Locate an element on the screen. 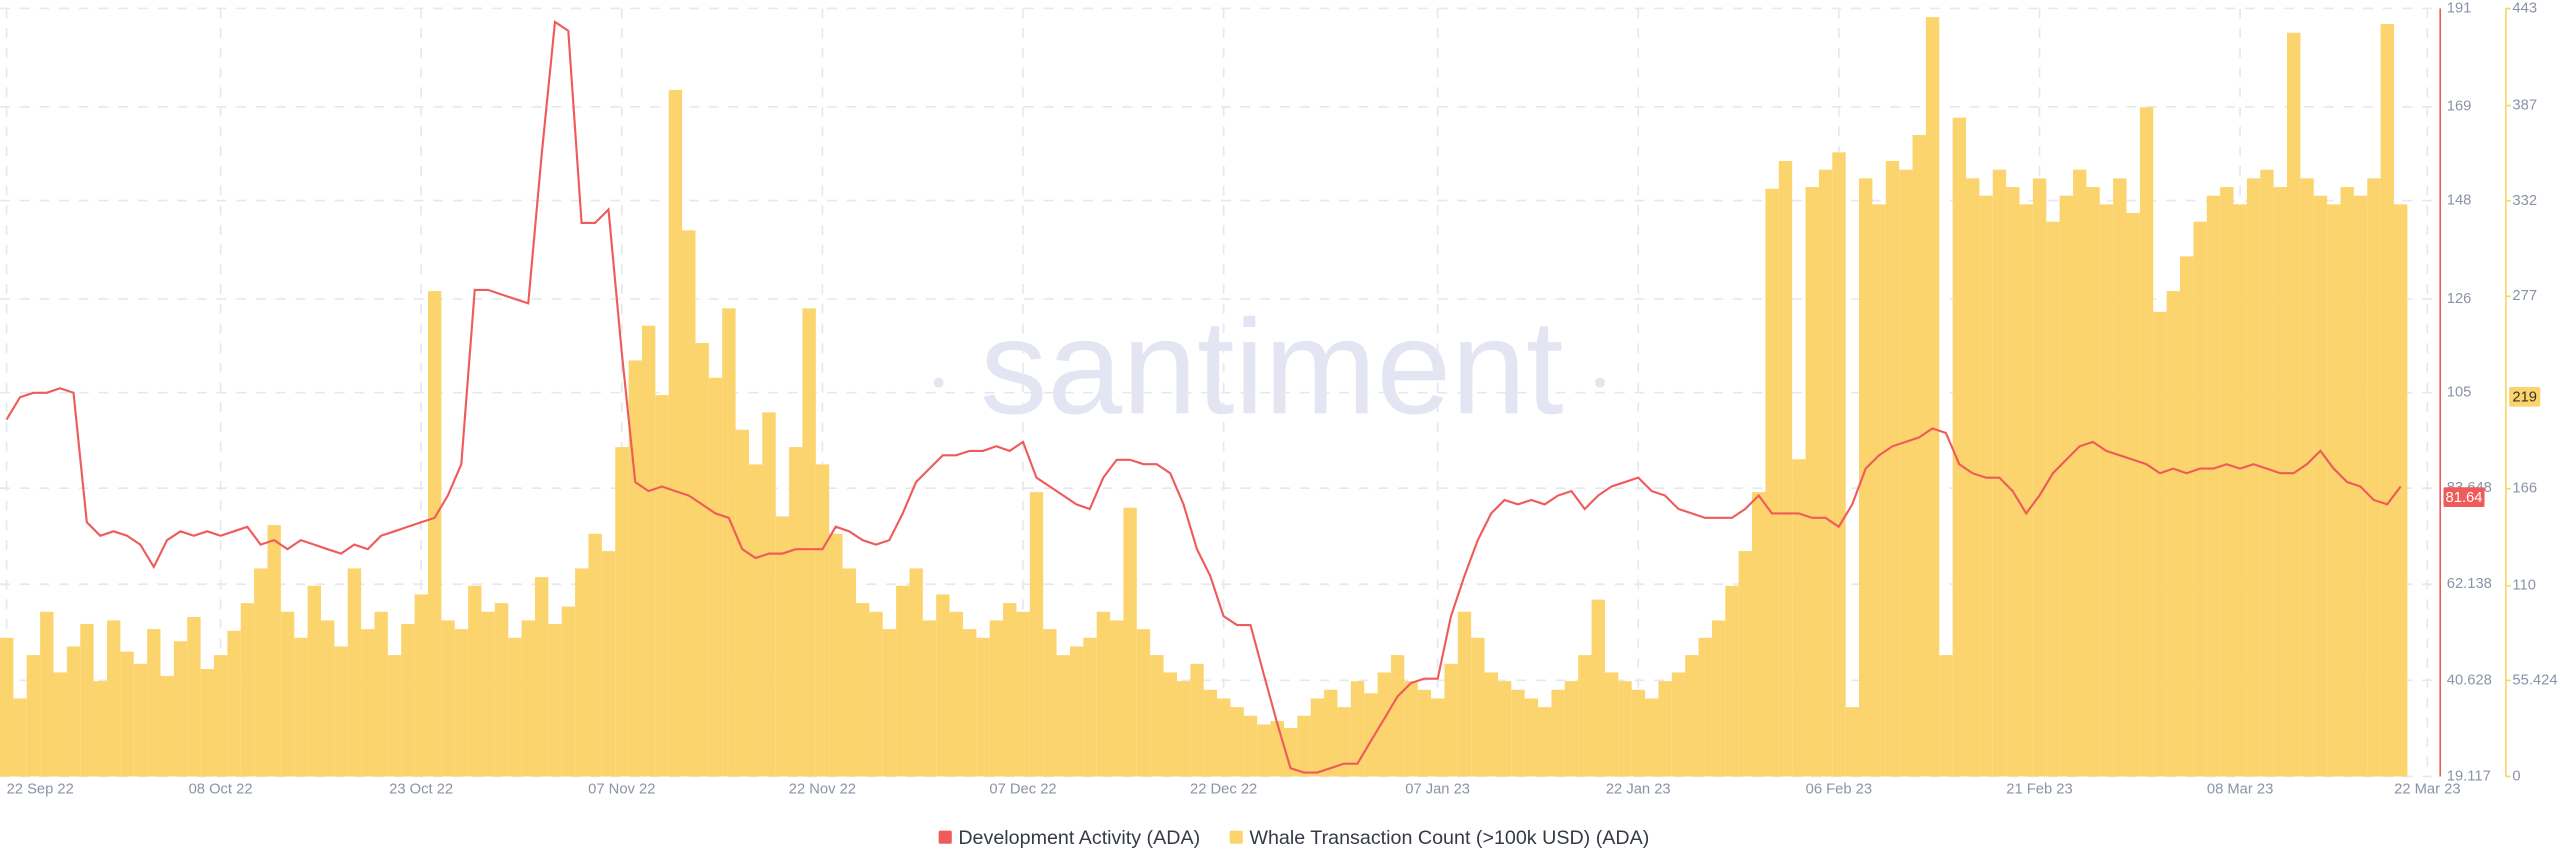 This screenshot has width=2560, height=867. last-value-label: 81.64 is located at coordinates (2464, 498).